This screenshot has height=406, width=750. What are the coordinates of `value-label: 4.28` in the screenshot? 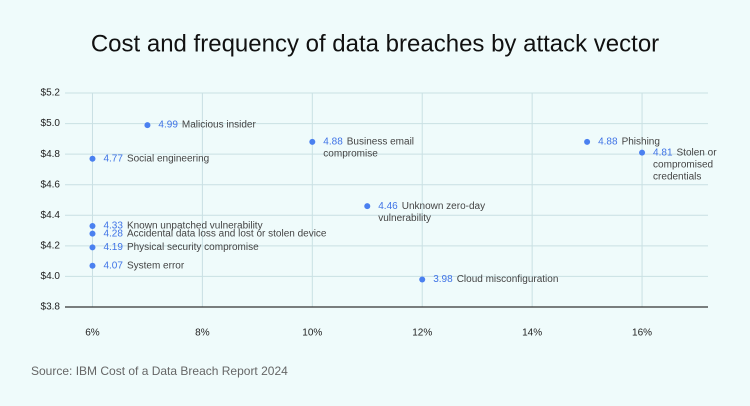 It's located at (113, 233).